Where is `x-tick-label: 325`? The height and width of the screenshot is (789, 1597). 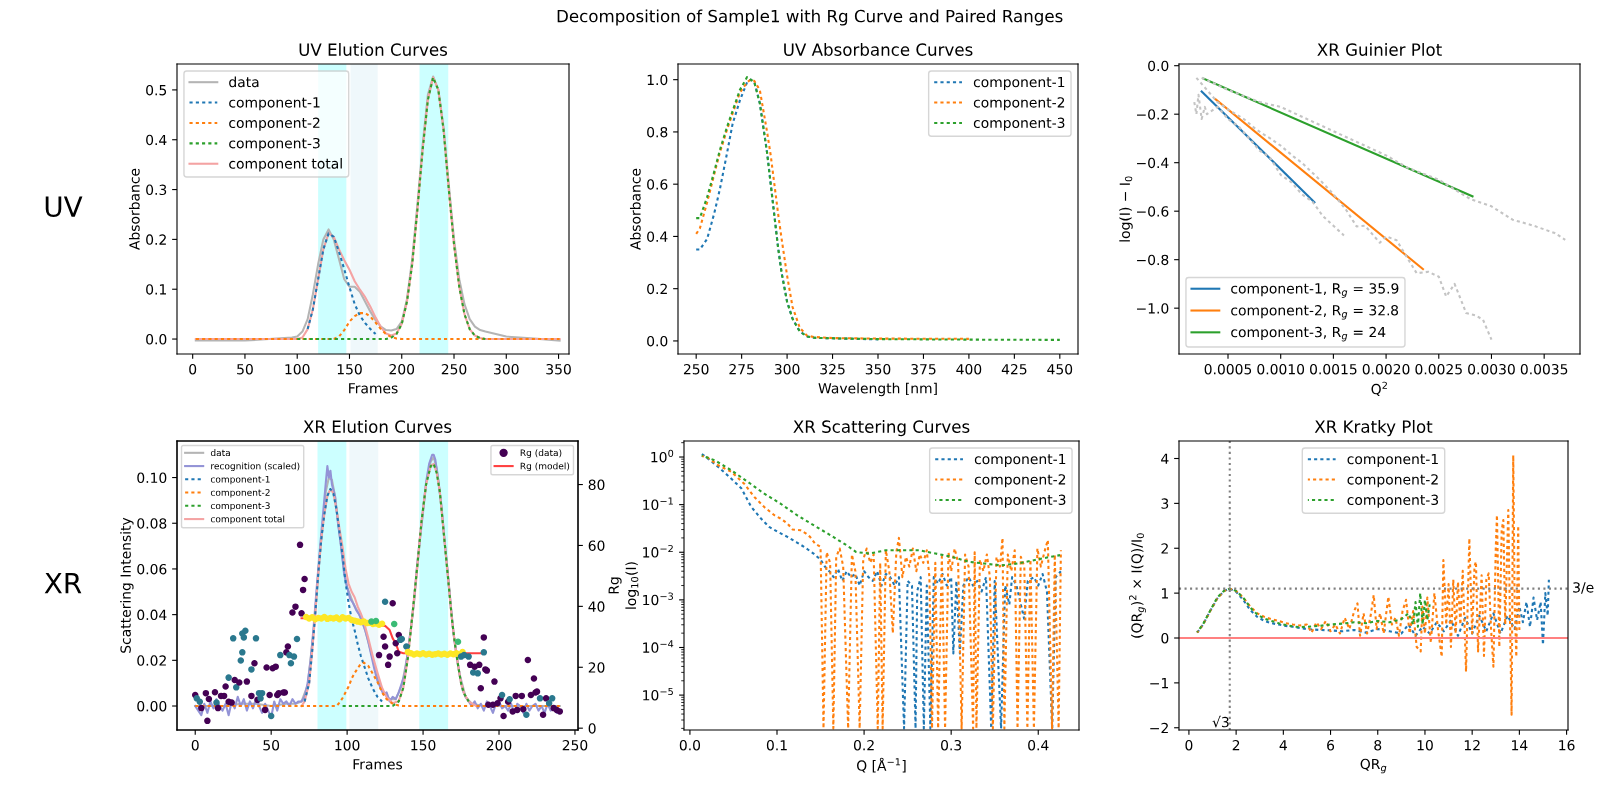
x-tick-label: 325 is located at coordinates (832, 369).